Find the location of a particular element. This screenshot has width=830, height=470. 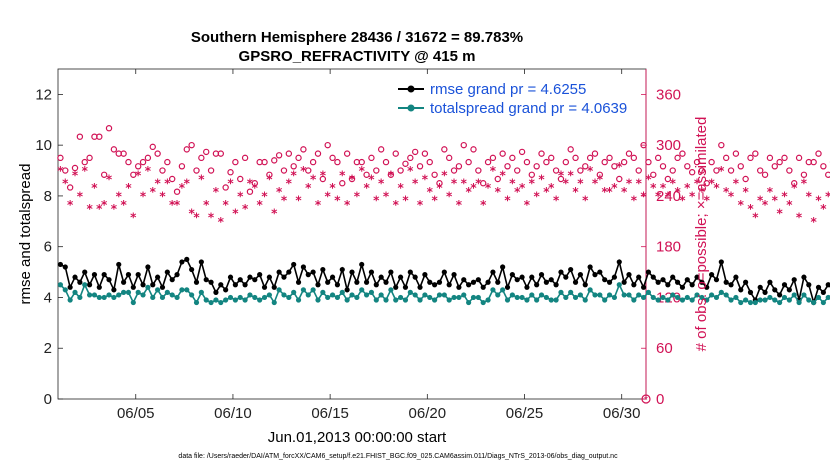

legend-label: totalspread grand pr = 4.0639 is located at coordinates (528, 108).